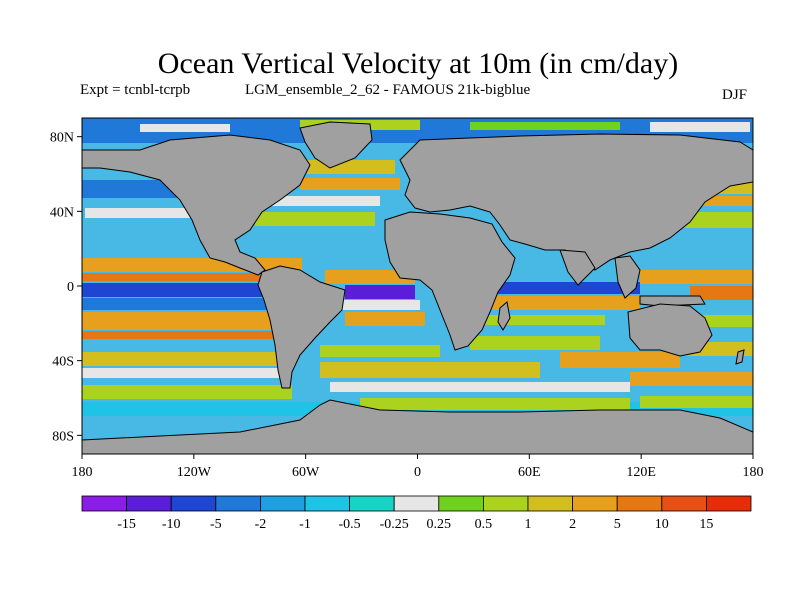 The width and height of the screenshot is (800, 600). What do you see at coordinates (63, 436) in the screenshot?
I see `lat-tick-label: 80S` at bounding box center [63, 436].